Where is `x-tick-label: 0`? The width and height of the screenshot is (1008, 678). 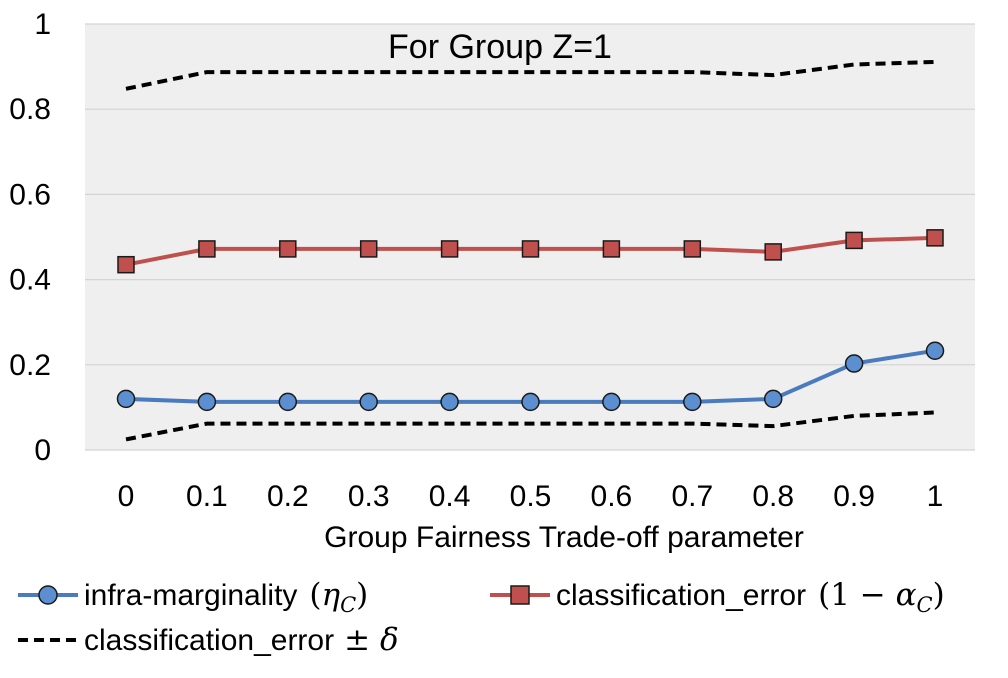 x-tick-label: 0 is located at coordinates (126, 496).